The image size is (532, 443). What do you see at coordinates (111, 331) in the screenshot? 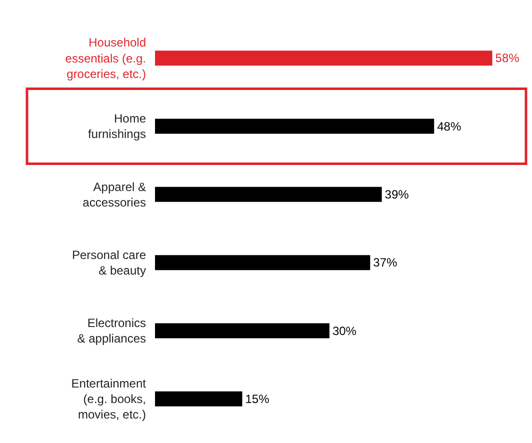
I see `y-tick-label: Electronics & appliances` at bounding box center [111, 331].